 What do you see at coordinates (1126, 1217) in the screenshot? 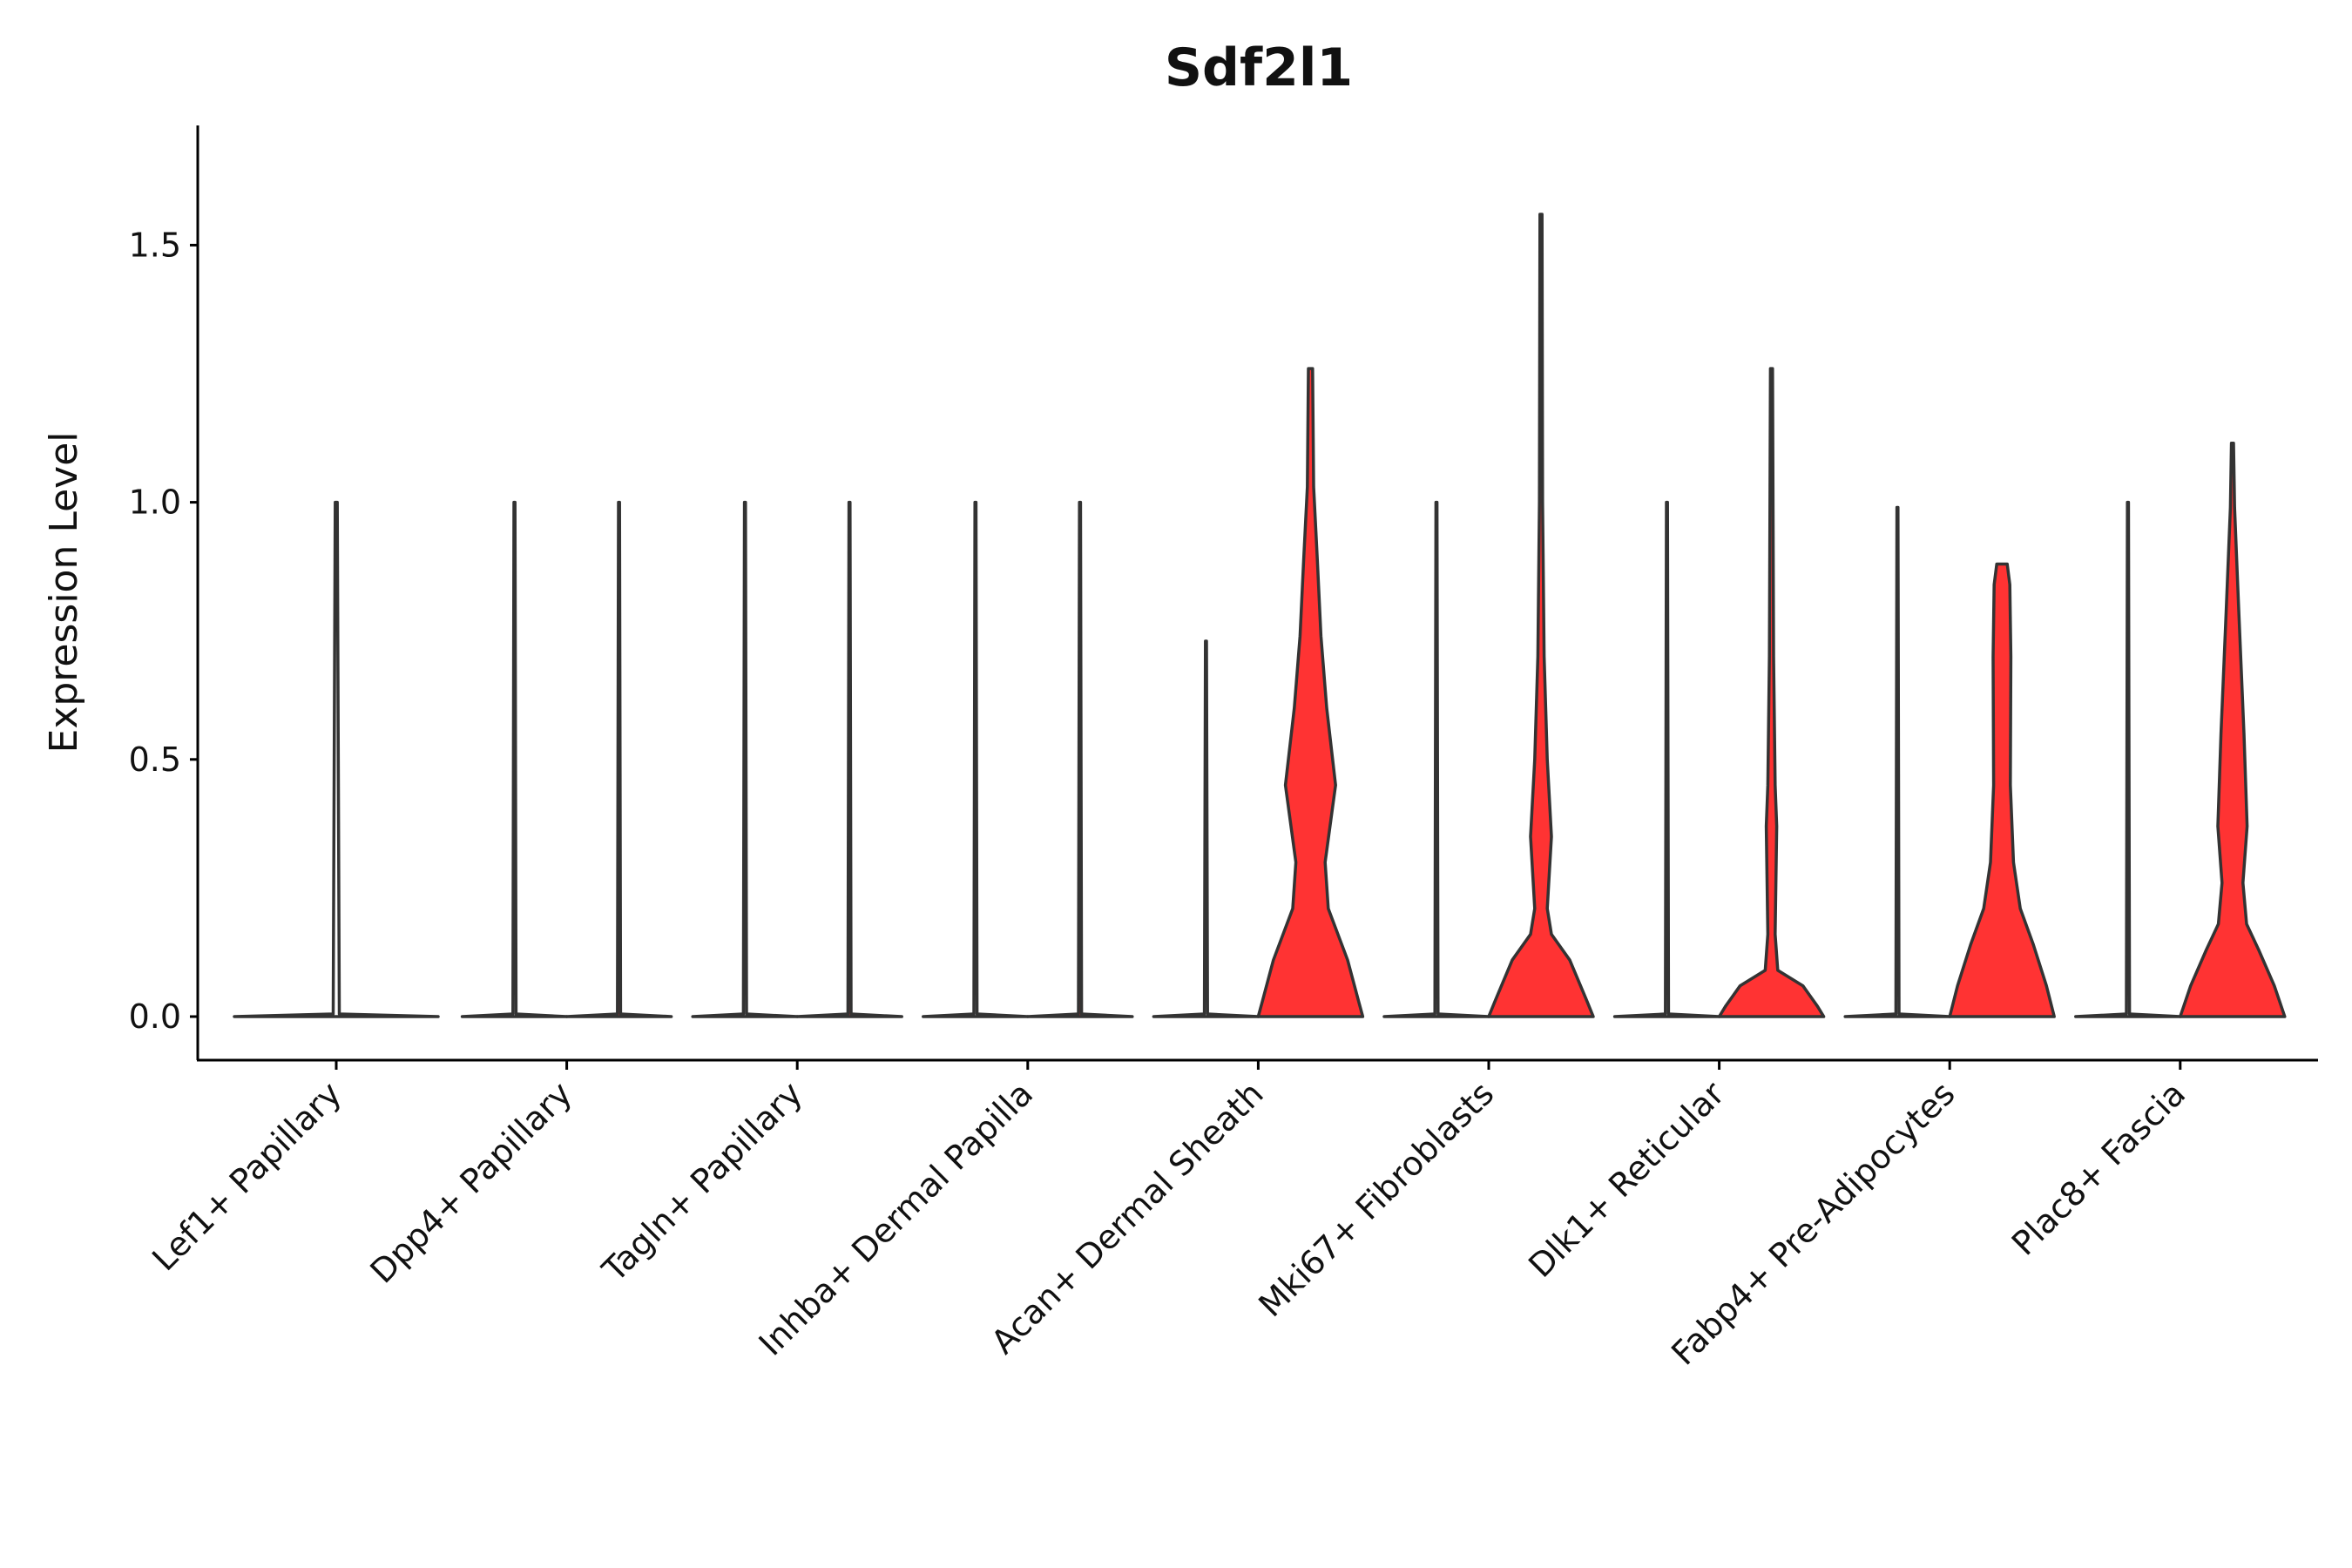
I see `x-tick-label: Acan+ Dermal Sheath` at bounding box center [1126, 1217].